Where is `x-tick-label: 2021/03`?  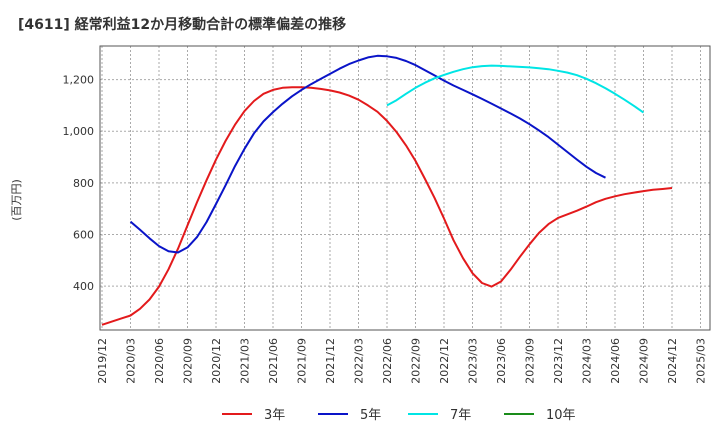
x-tick-label: 2021/03 is located at coordinates (245, 361).